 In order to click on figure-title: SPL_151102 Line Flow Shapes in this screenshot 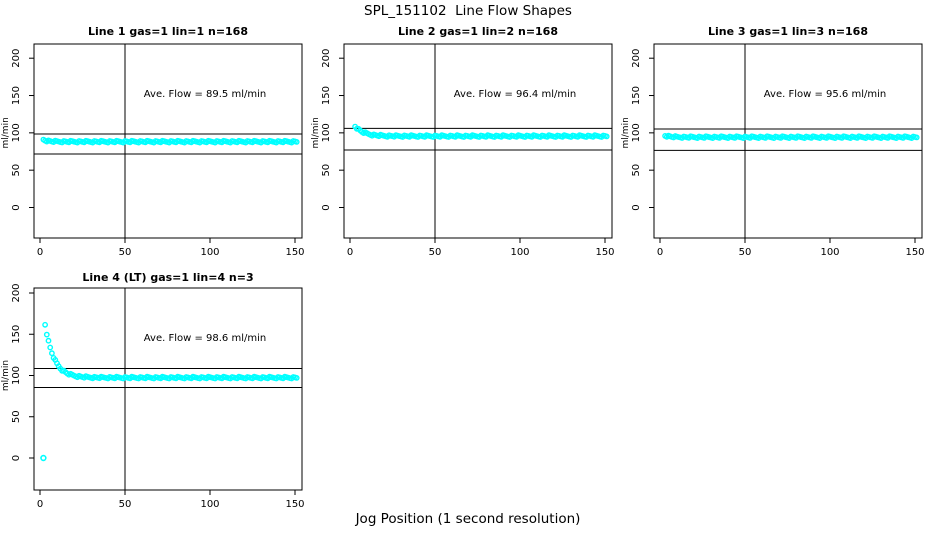, I will do `click(468, 11)`.